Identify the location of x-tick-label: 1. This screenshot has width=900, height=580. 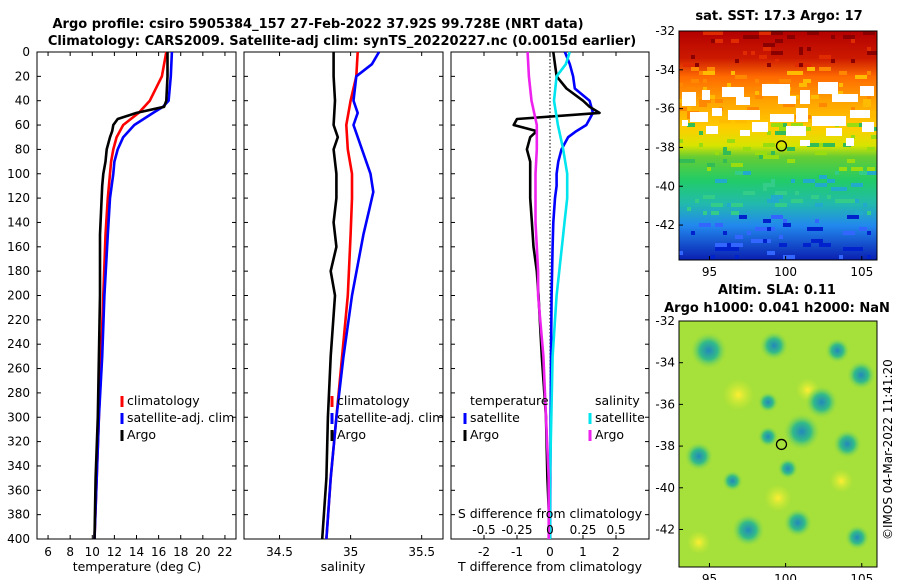
(583, 552).